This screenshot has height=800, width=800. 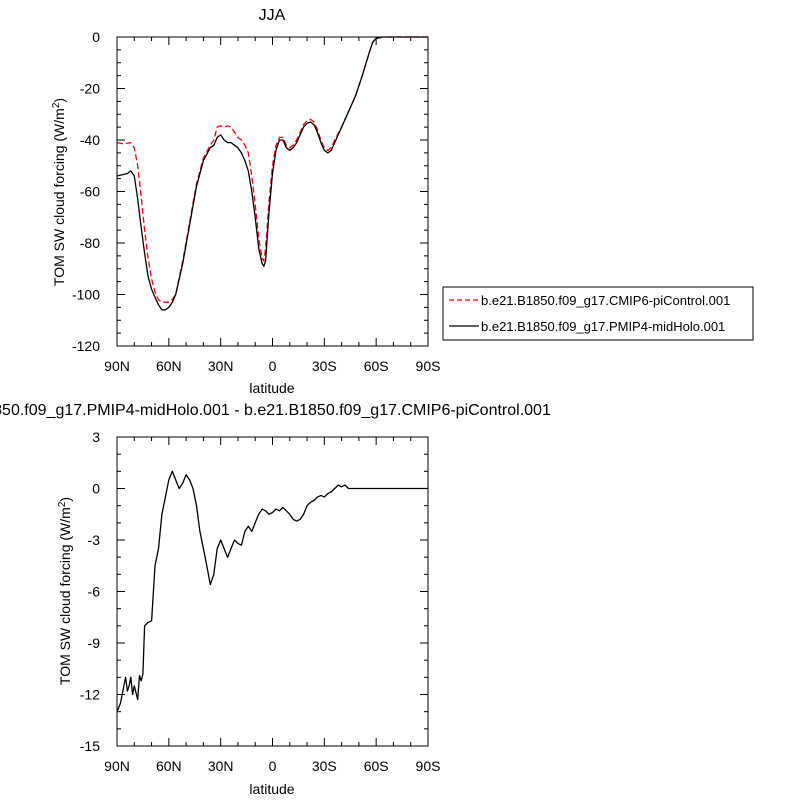 I want to click on y-tick-label: -12, so click(x=90, y=695).